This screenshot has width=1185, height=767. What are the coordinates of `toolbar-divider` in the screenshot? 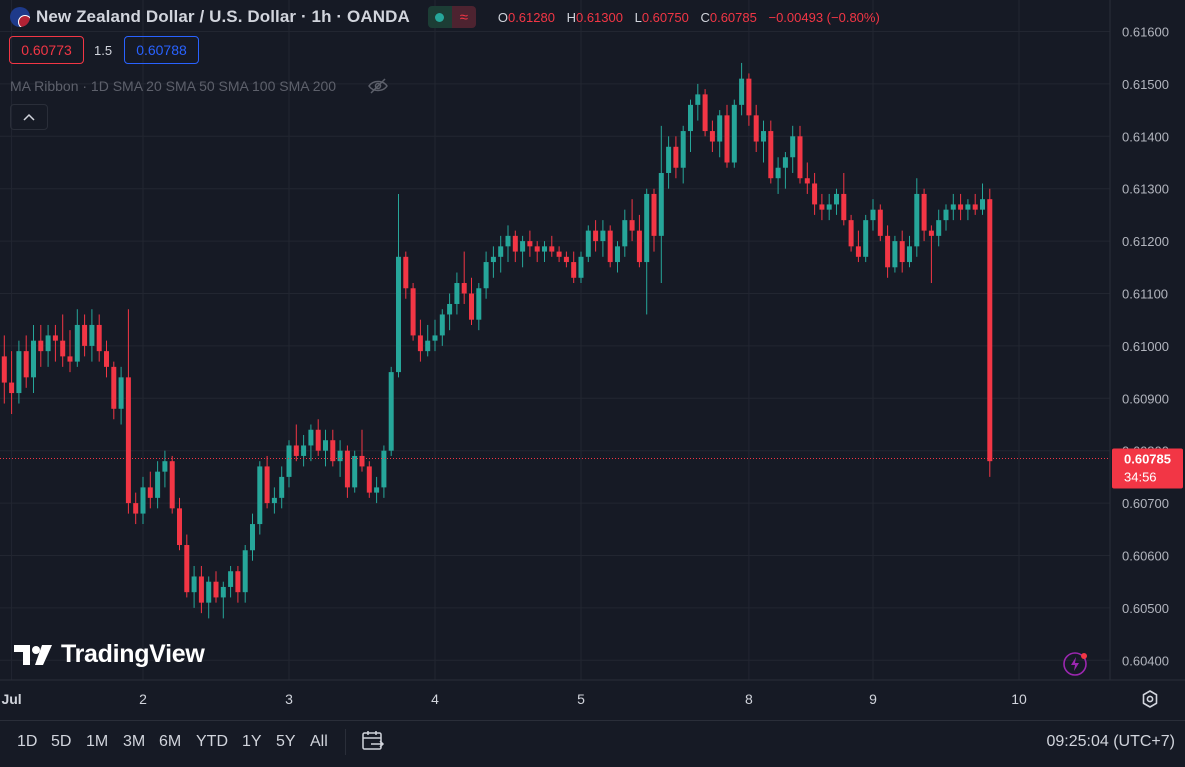 It's located at (345, 742).